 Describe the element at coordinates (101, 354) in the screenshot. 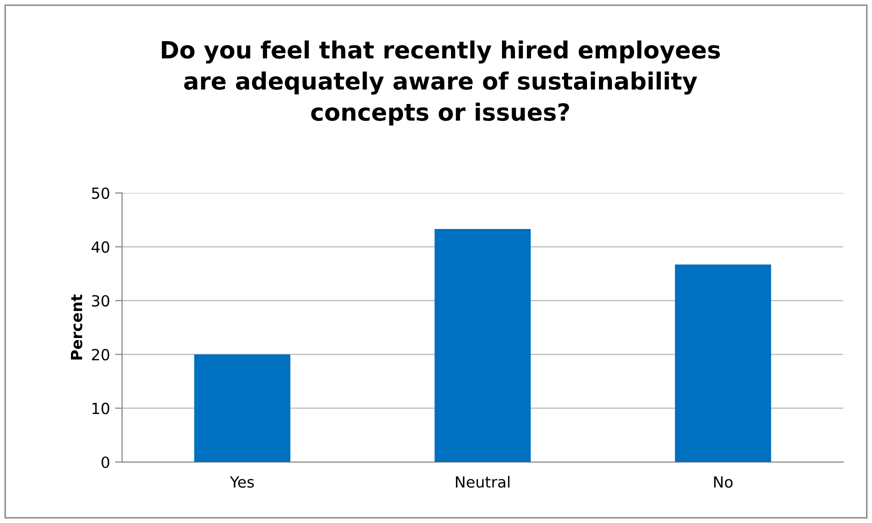

I see `y-tick-label: 20` at that location.